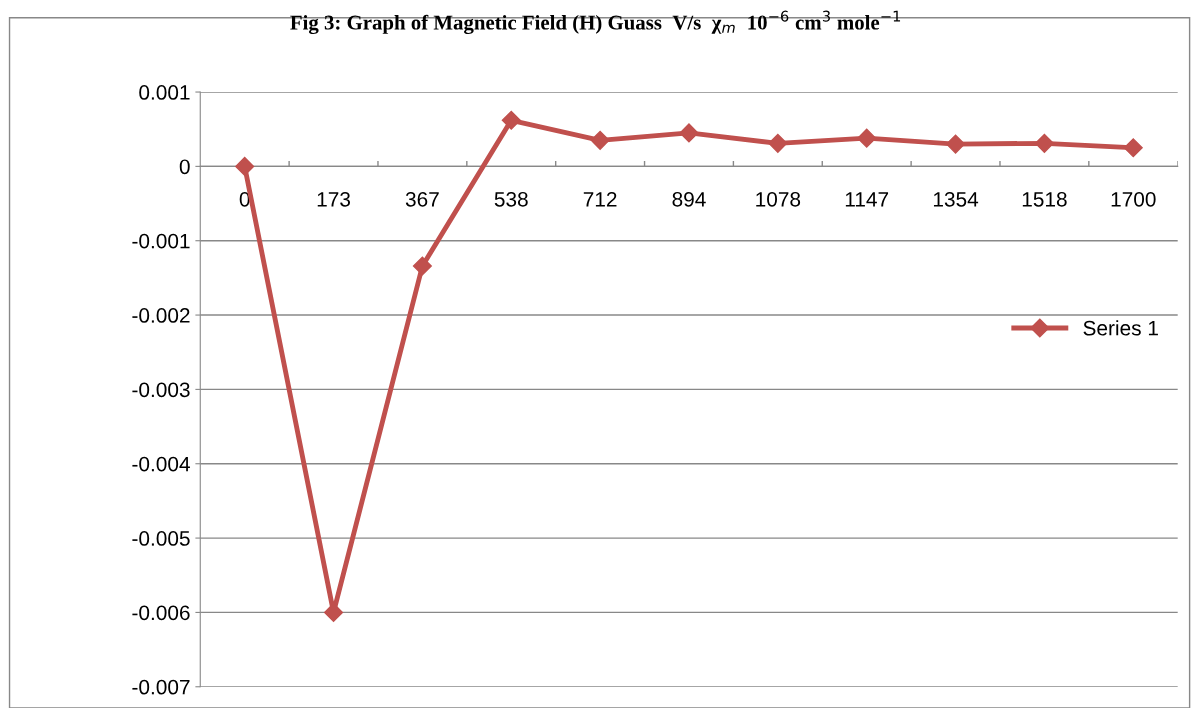  Describe the element at coordinates (334, 199) in the screenshot. I see `x-tick-label: 173` at that location.